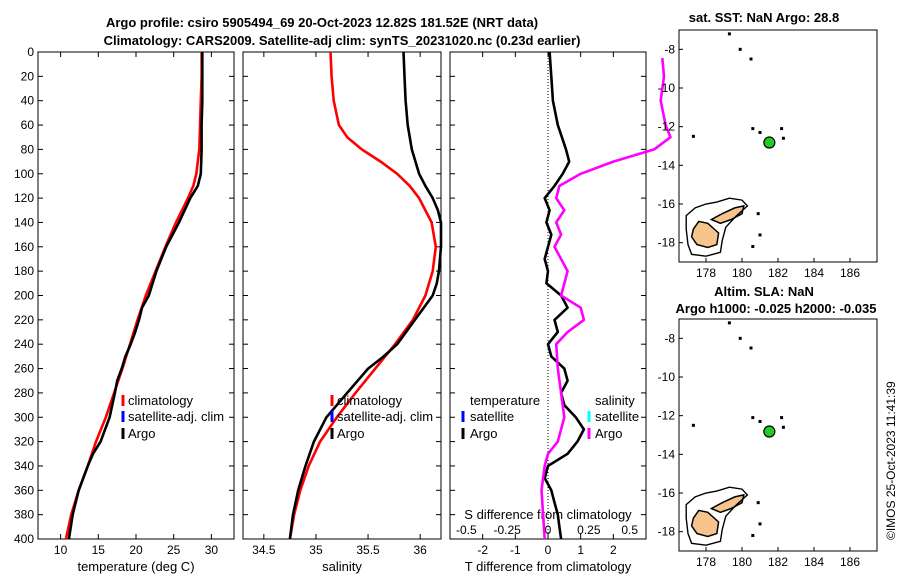  I want to click on y-tick-label: 400, so click(24, 539).